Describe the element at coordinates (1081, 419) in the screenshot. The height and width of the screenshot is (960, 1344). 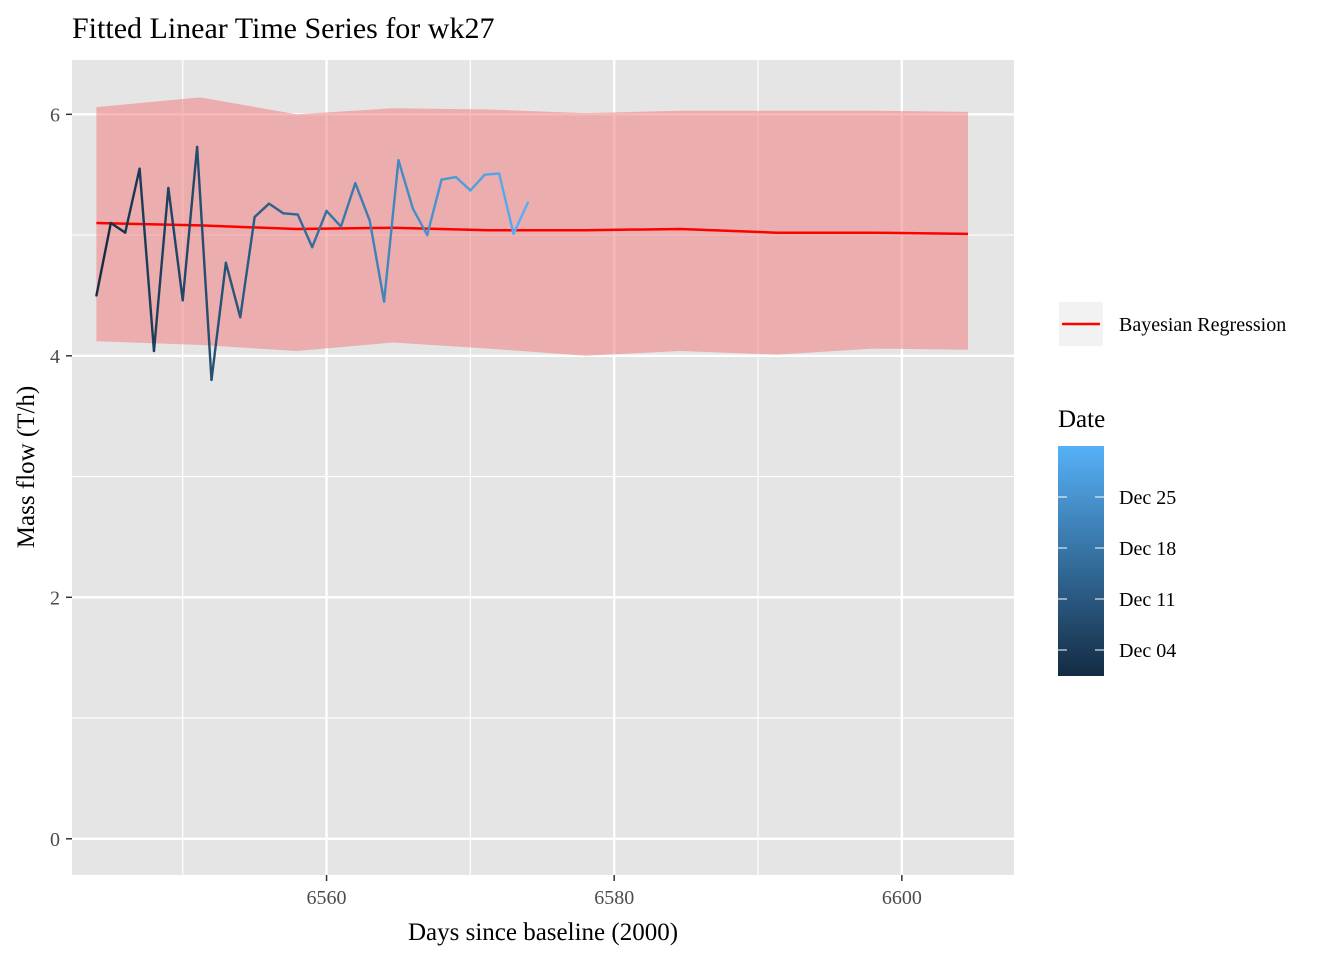
I see `colorbar-title: Date` at that location.